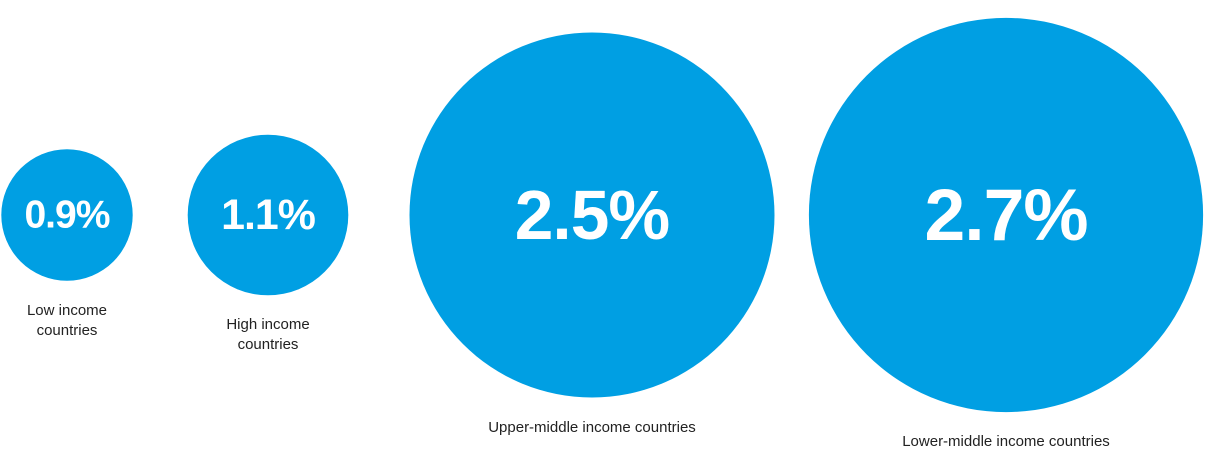 This screenshot has height=457, width=1205. I want to click on category-label: Lower-middle income countries, so click(1006, 442).